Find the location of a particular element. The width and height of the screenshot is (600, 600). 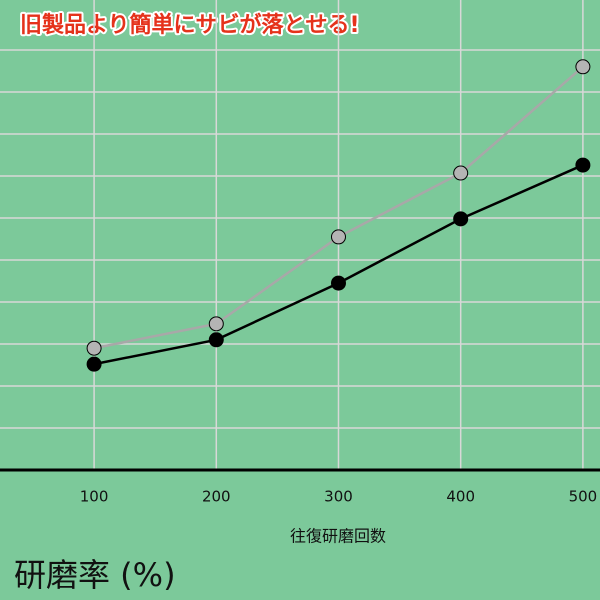

x-tick-label: 500 is located at coordinates (583, 497).